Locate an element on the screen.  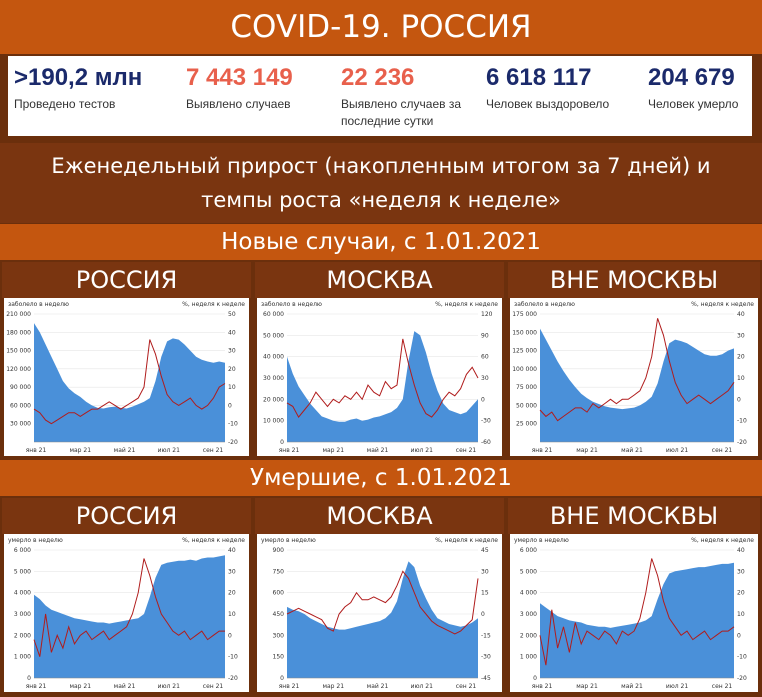
y-tick-label: 125 000 is located at coordinates (524, 351).